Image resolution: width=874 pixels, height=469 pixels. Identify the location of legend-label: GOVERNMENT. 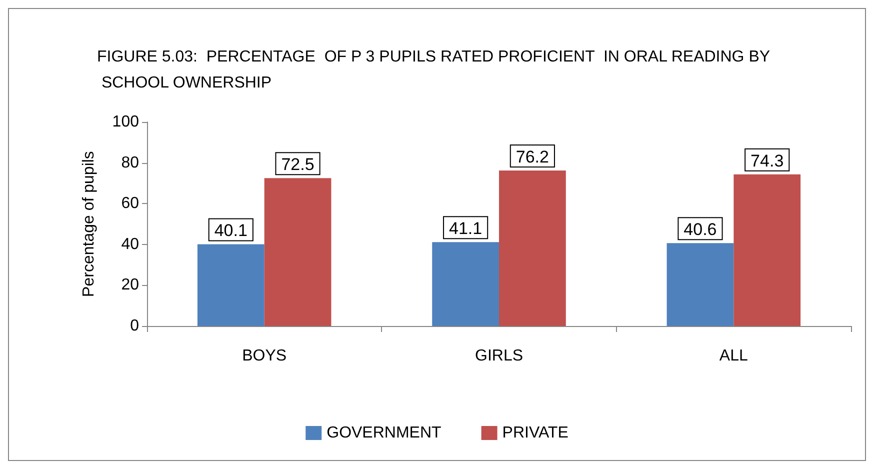
(384, 433).